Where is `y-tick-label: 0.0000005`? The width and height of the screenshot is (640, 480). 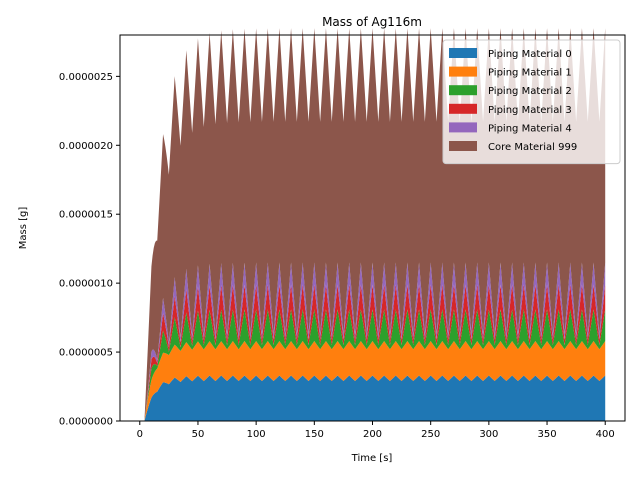 y-tick-label: 0.0000005 is located at coordinates (86, 353).